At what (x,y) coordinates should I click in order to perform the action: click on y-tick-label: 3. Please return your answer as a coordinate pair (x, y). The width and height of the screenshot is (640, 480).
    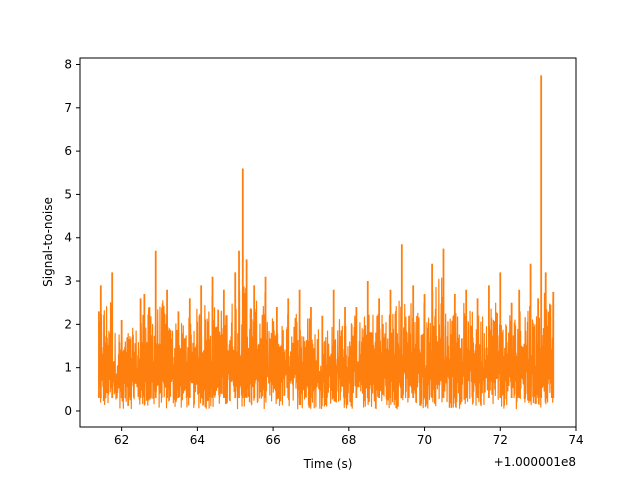
    Looking at the image, I should click on (68, 281).